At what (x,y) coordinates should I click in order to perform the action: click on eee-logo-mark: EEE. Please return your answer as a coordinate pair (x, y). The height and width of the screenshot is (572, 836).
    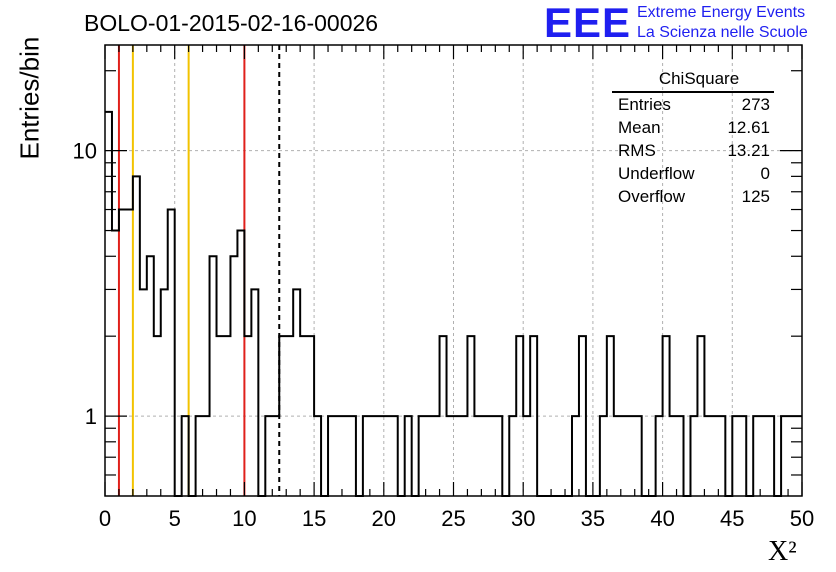
    Looking at the image, I should click on (588, 23).